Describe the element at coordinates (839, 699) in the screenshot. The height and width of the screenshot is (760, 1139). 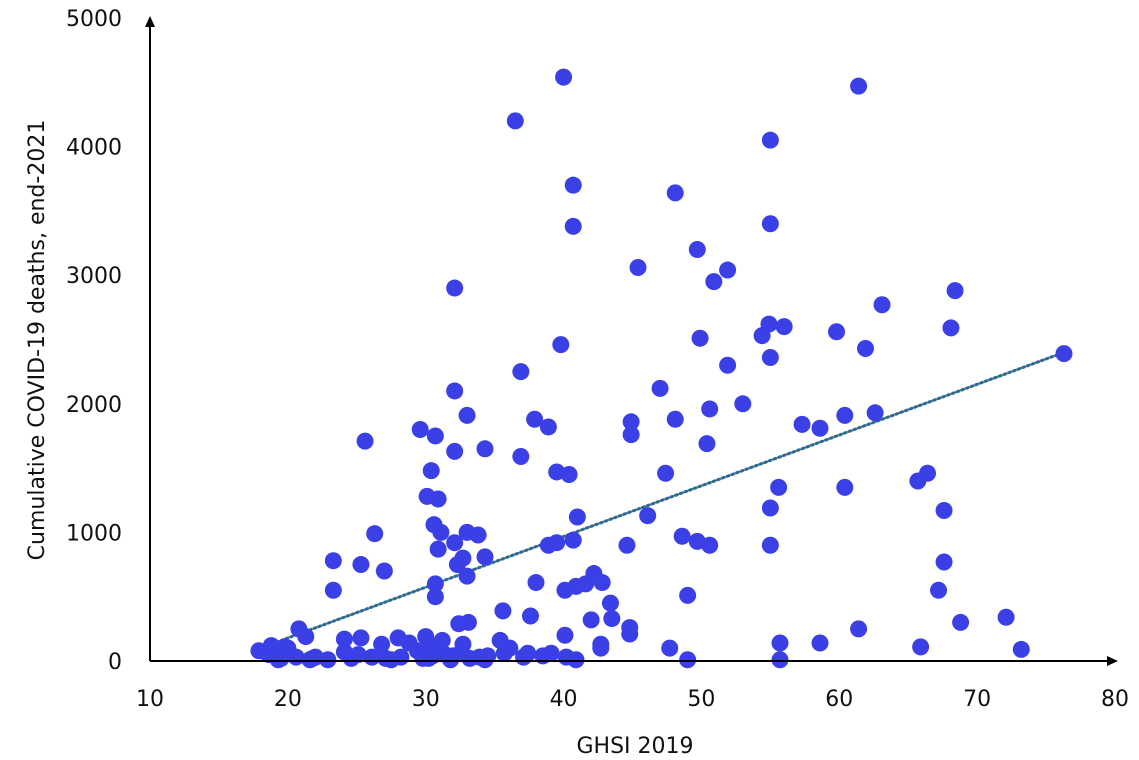
I see `x-tick-label: 60` at that location.